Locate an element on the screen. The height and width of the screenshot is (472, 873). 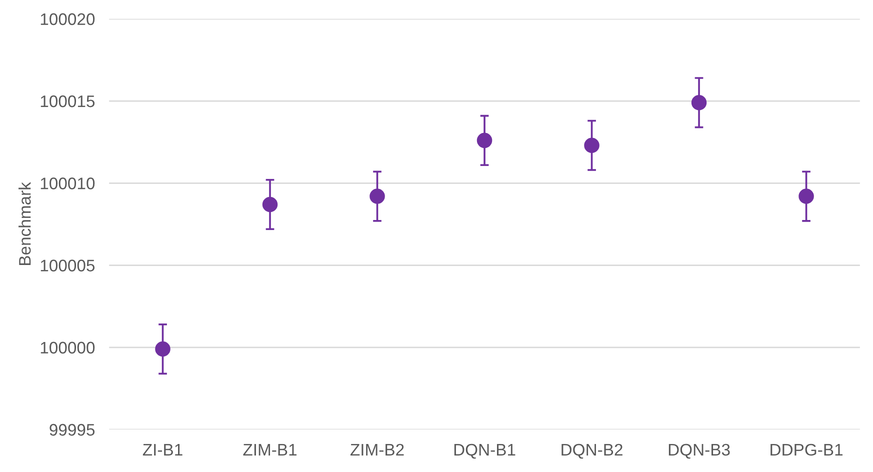
y-tick-label: 100010 is located at coordinates (67, 184).